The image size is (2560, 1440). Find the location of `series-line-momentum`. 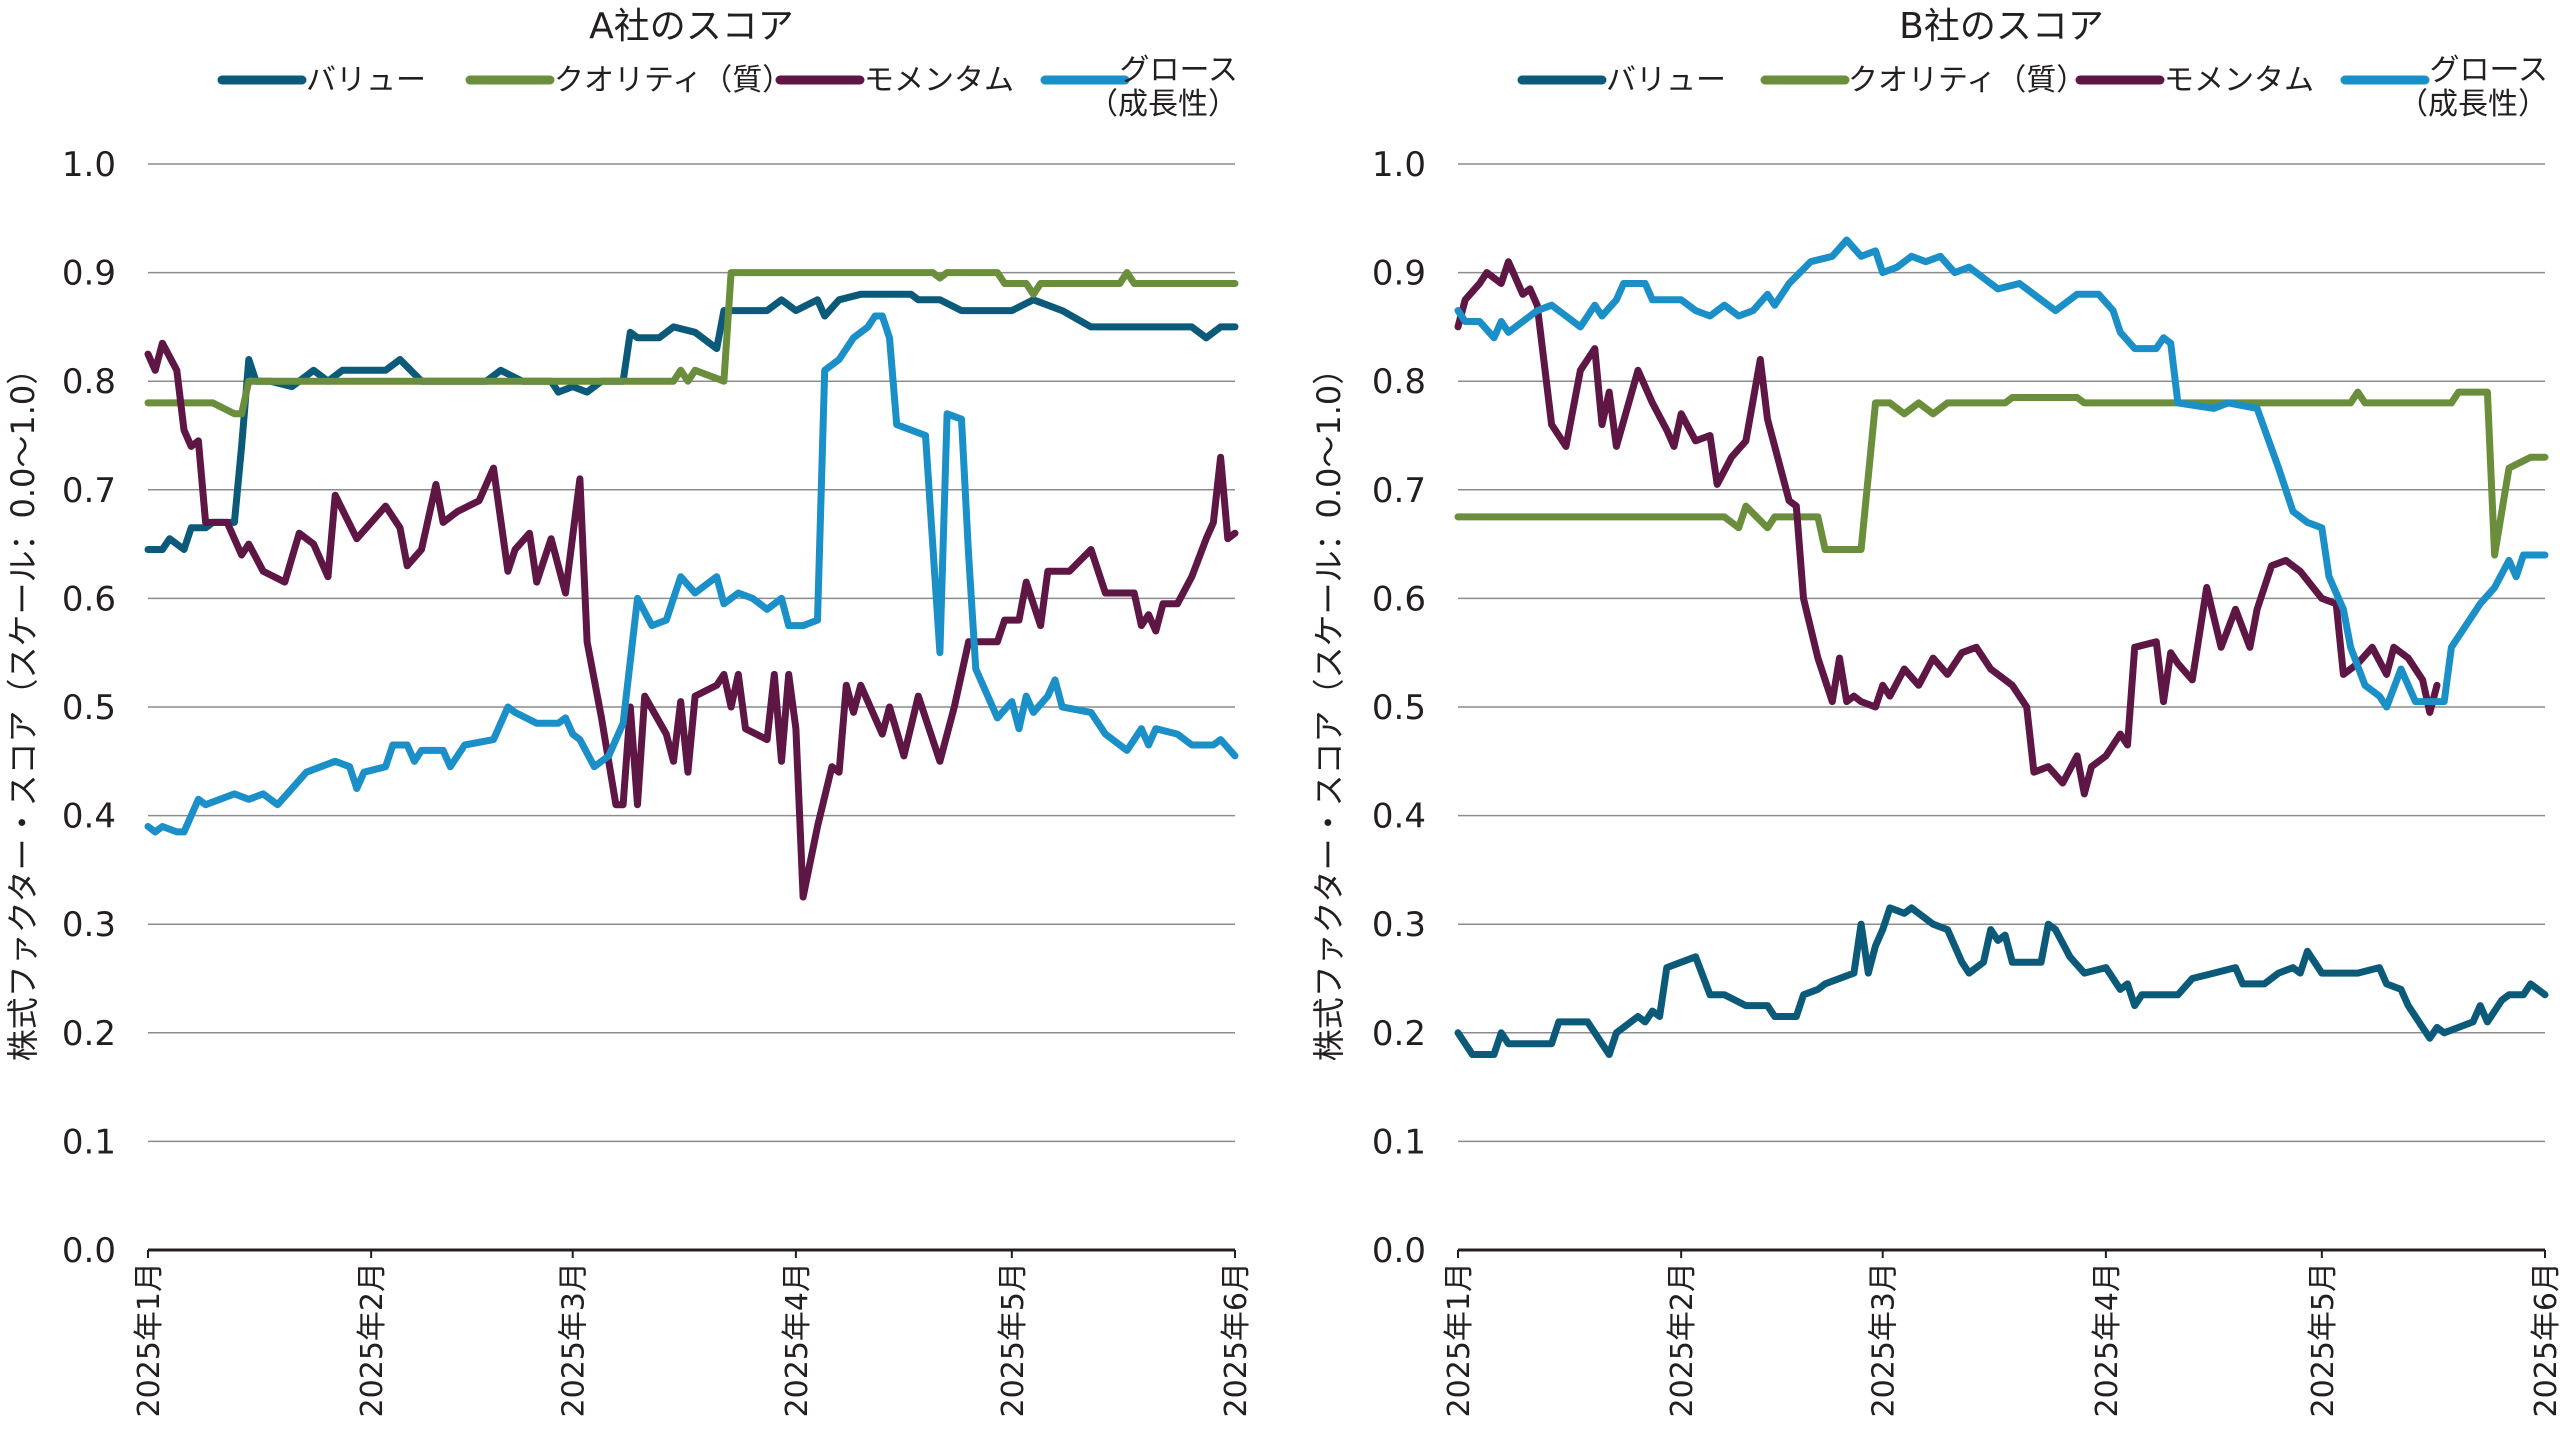

series-line-momentum is located at coordinates (1947, 528).